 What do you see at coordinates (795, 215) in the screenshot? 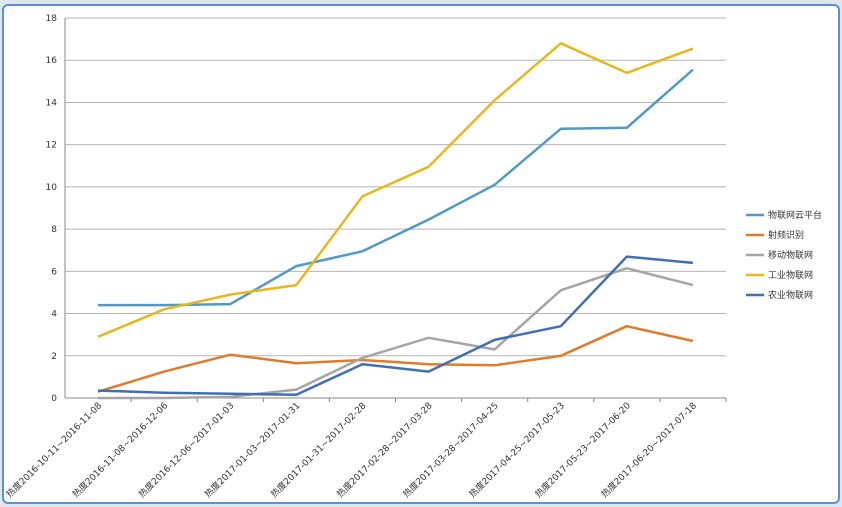
I see `legend-label: 物联网云平台` at bounding box center [795, 215].